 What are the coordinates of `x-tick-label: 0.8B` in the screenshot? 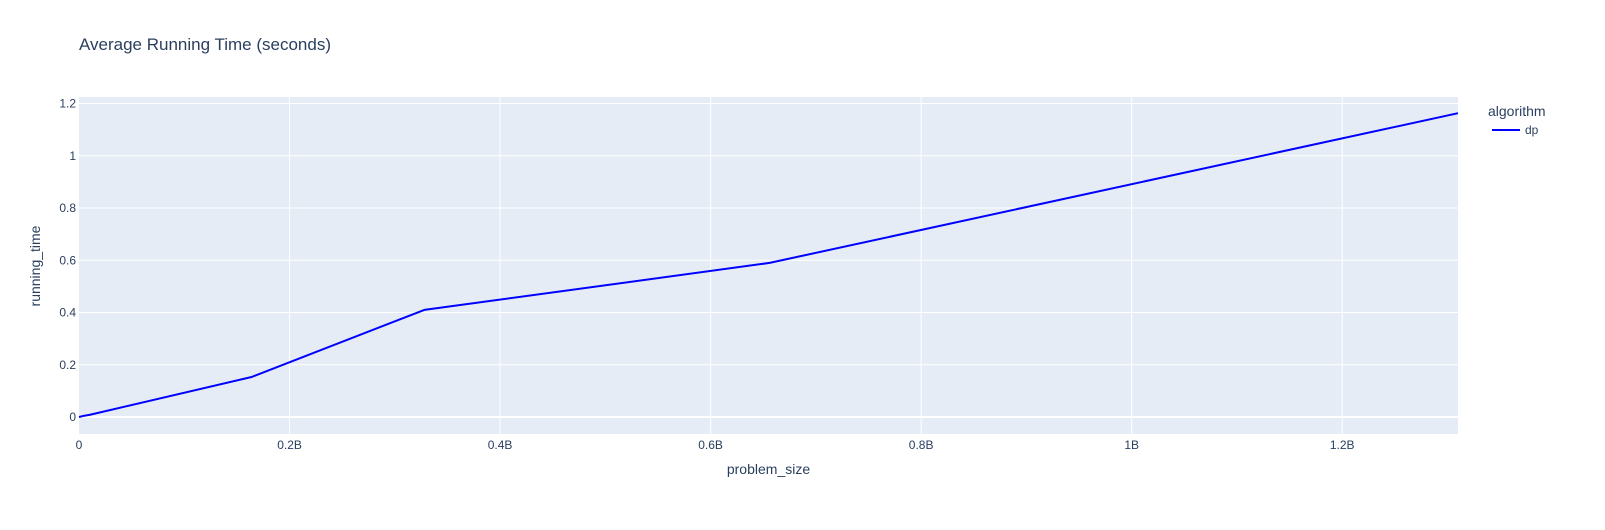 It's located at (921, 445).